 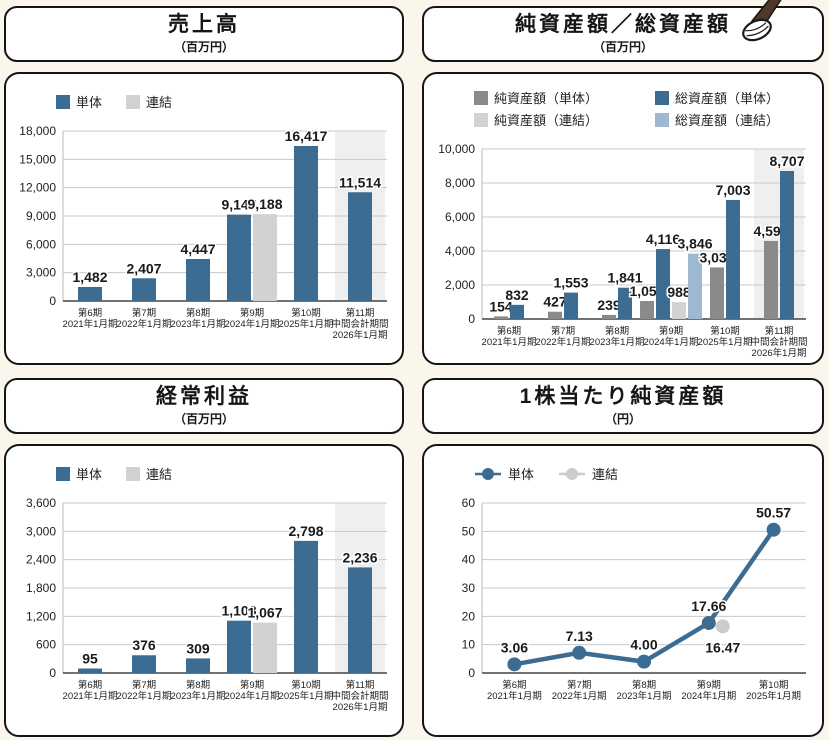 What do you see at coordinates (360, 182) in the screenshot?
I see `value-label: 11,514` at bounding box center [360, 182].